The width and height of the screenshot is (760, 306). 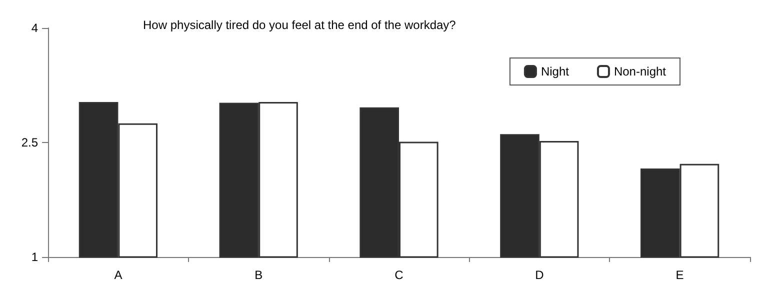 I want to click on x-tick-label: A, so click(x=118, y=275).